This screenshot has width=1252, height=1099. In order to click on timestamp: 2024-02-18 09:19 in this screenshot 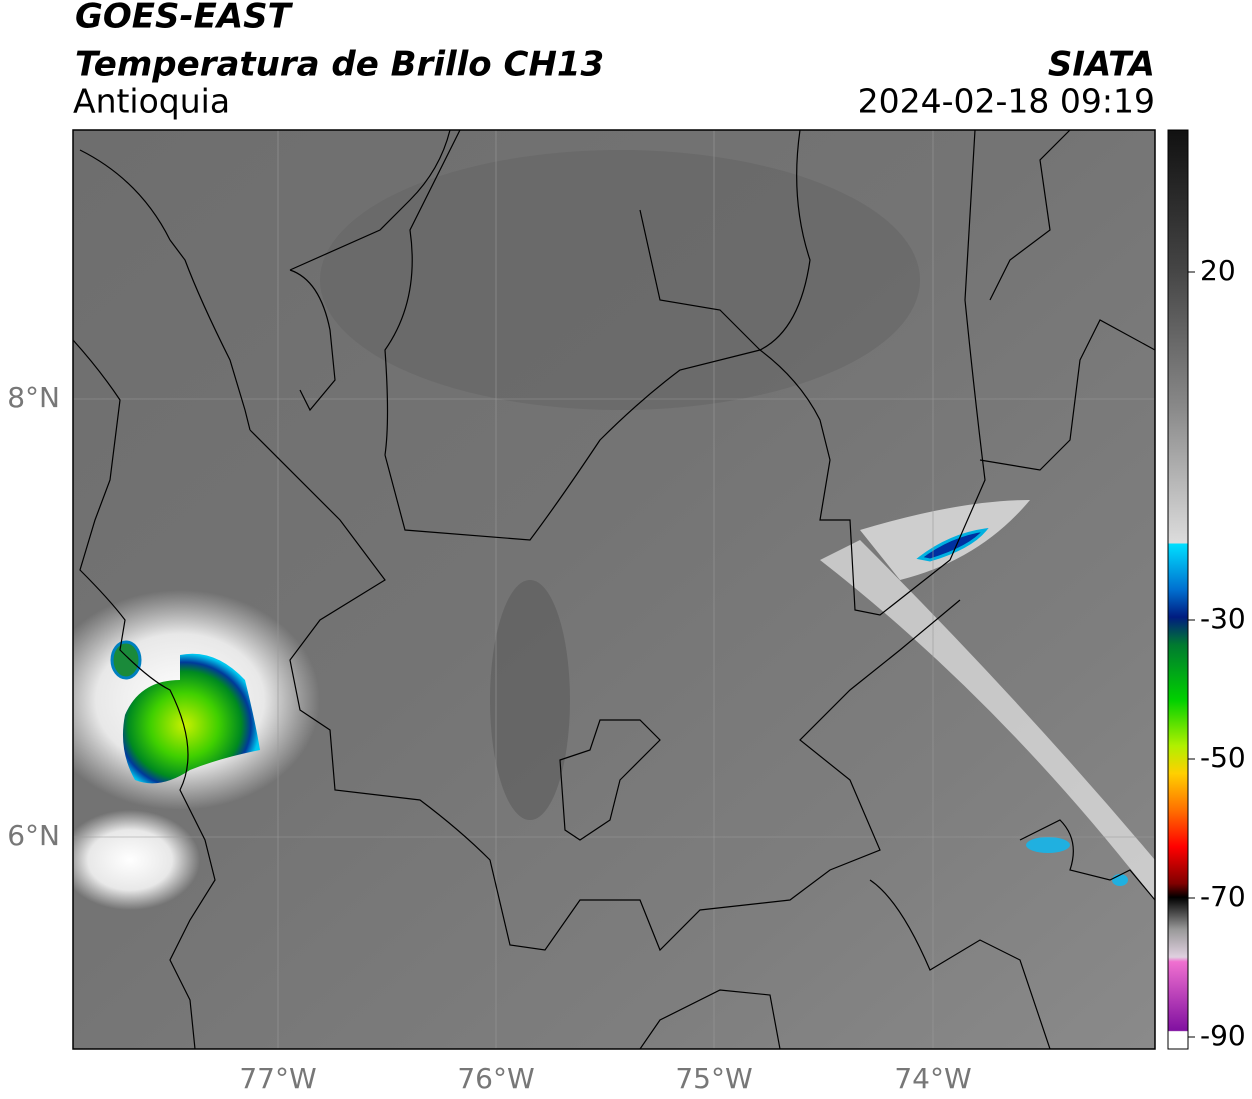, I will do `click(1006, 101)`.